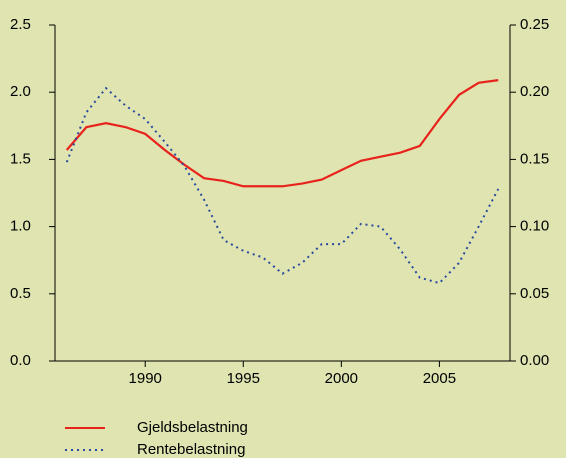 The width and height of the screenshot is (566, 458). I want to click on y-tick-label: 1.0, so click(20, 226).